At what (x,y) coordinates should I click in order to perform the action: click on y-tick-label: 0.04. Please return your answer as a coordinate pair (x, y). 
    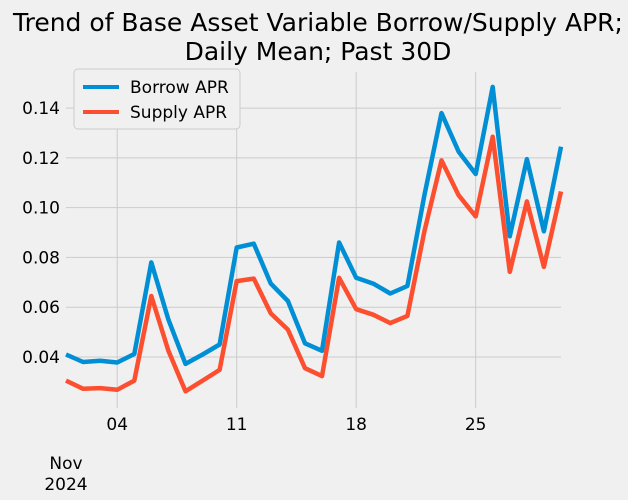
    Looking at the image, I should click on (41, 358).